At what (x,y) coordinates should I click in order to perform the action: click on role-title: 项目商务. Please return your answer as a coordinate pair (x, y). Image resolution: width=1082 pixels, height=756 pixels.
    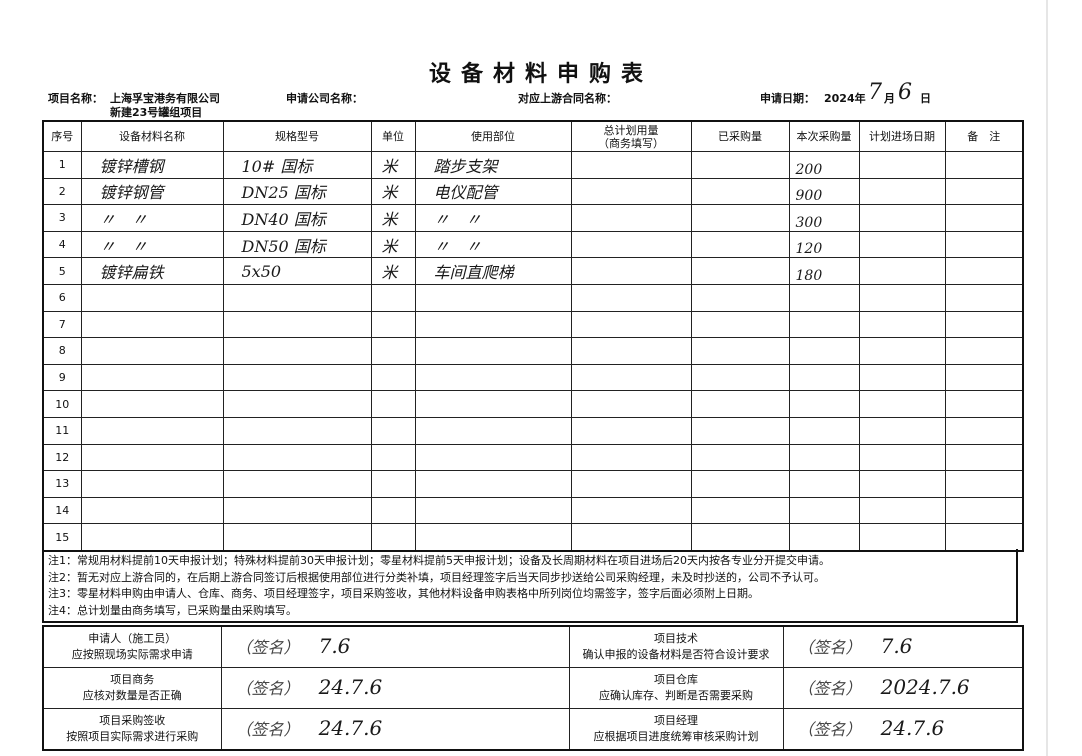
    Looking at the image, I should click on (132, 679).